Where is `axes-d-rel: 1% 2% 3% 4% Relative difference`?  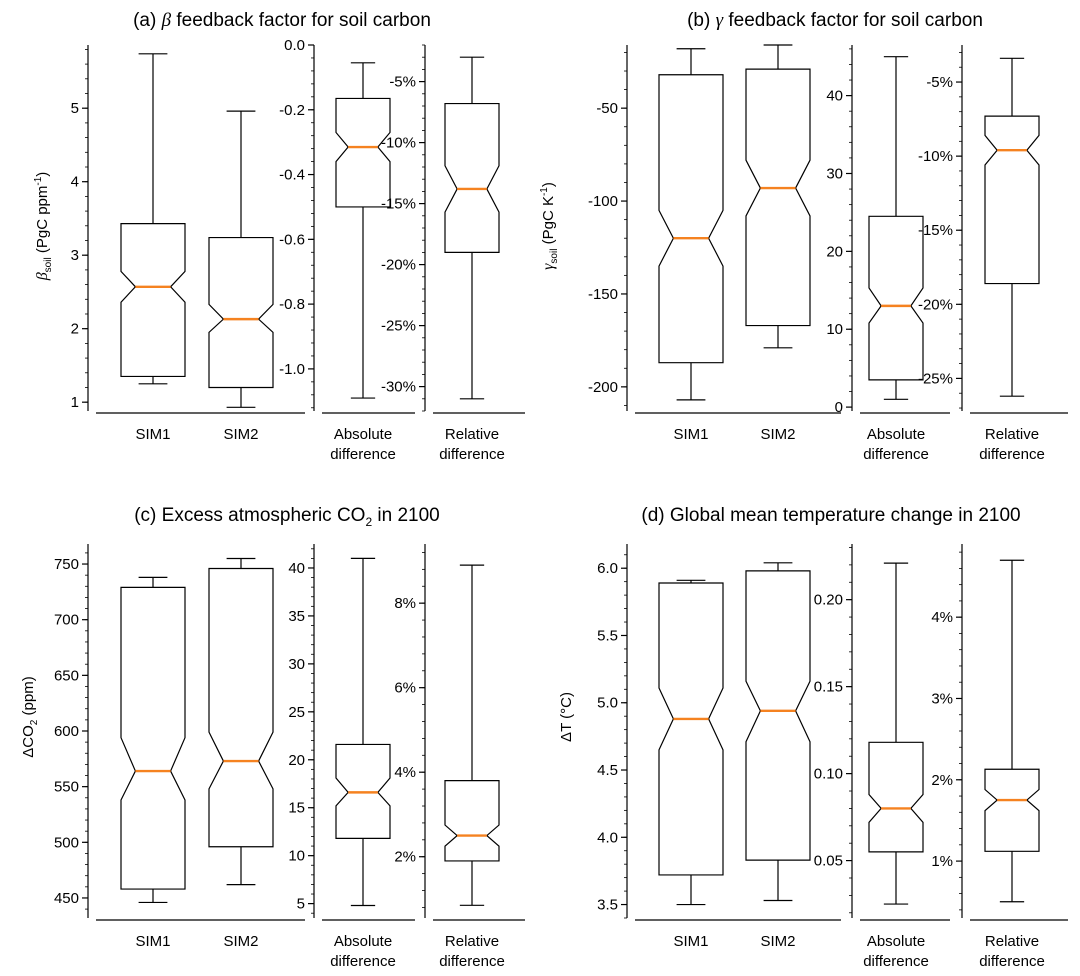 axes-d-rel: 1% 2% 3% 4% Relative difference is located at coordinates (999, 757).